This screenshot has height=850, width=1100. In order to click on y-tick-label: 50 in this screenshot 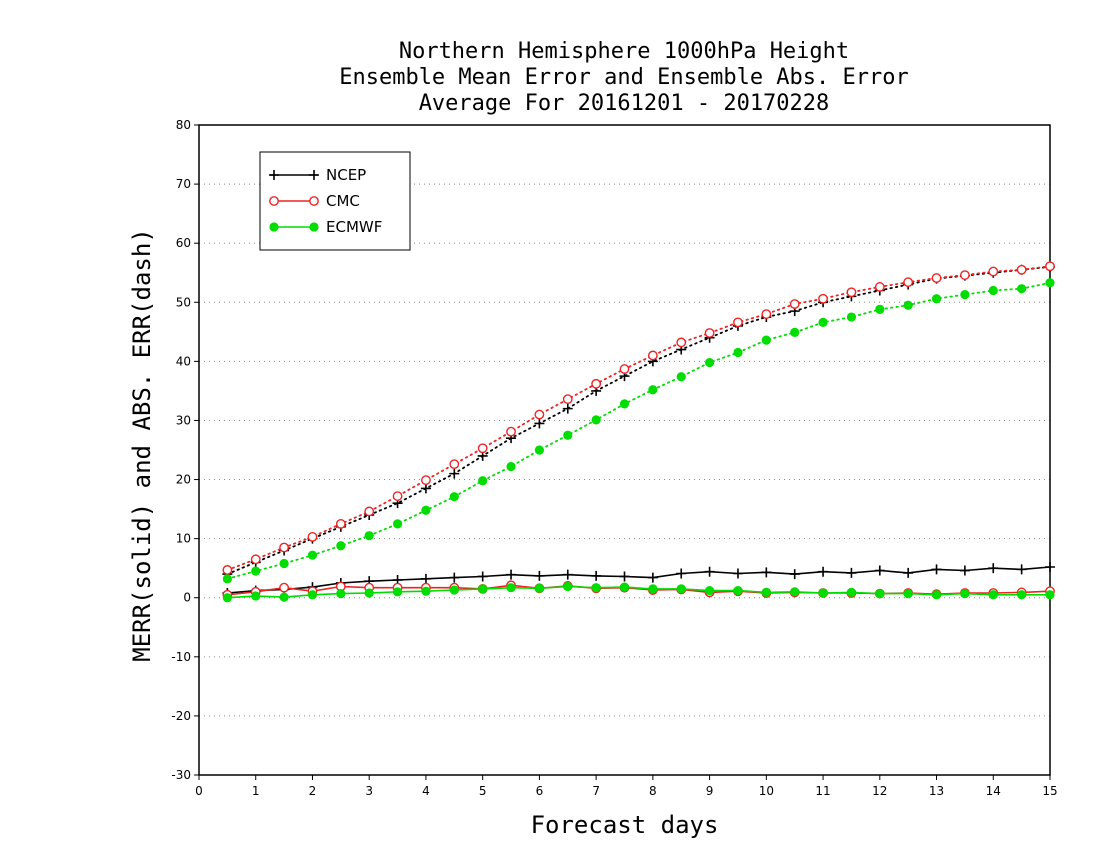, I will do `click(183, 302)`.